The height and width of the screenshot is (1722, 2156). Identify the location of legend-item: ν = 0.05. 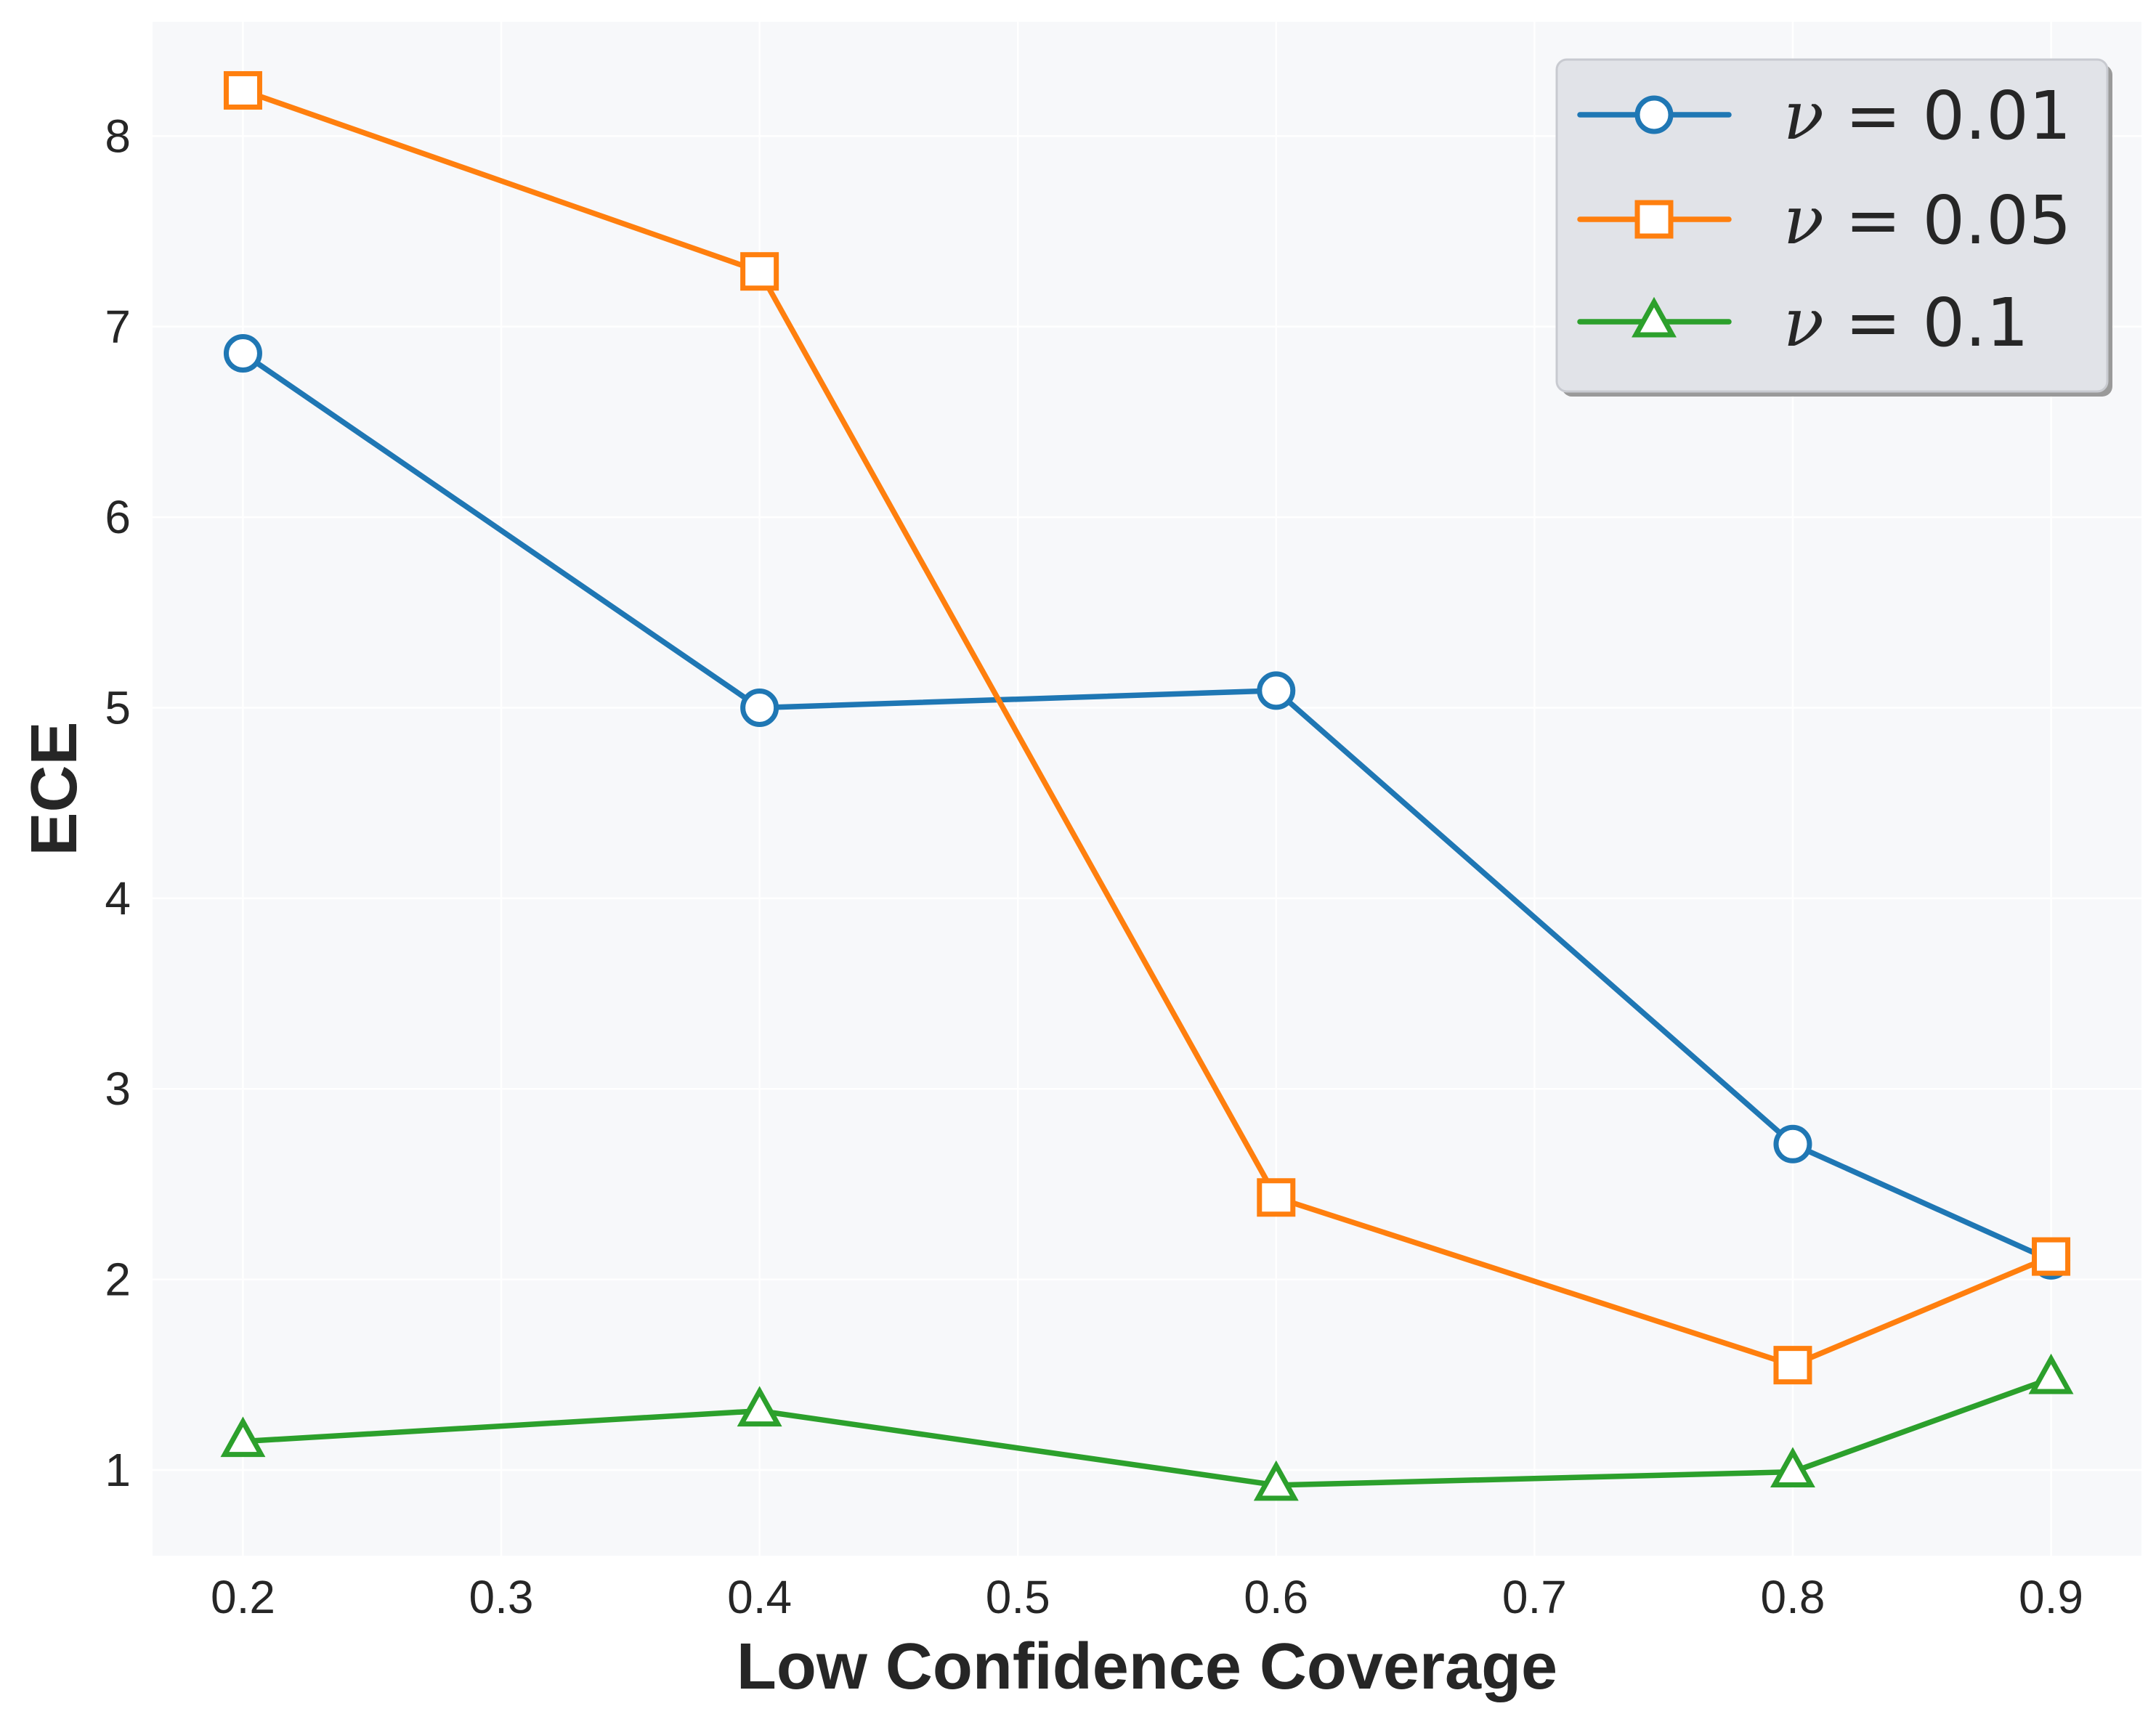
(1824, 220).